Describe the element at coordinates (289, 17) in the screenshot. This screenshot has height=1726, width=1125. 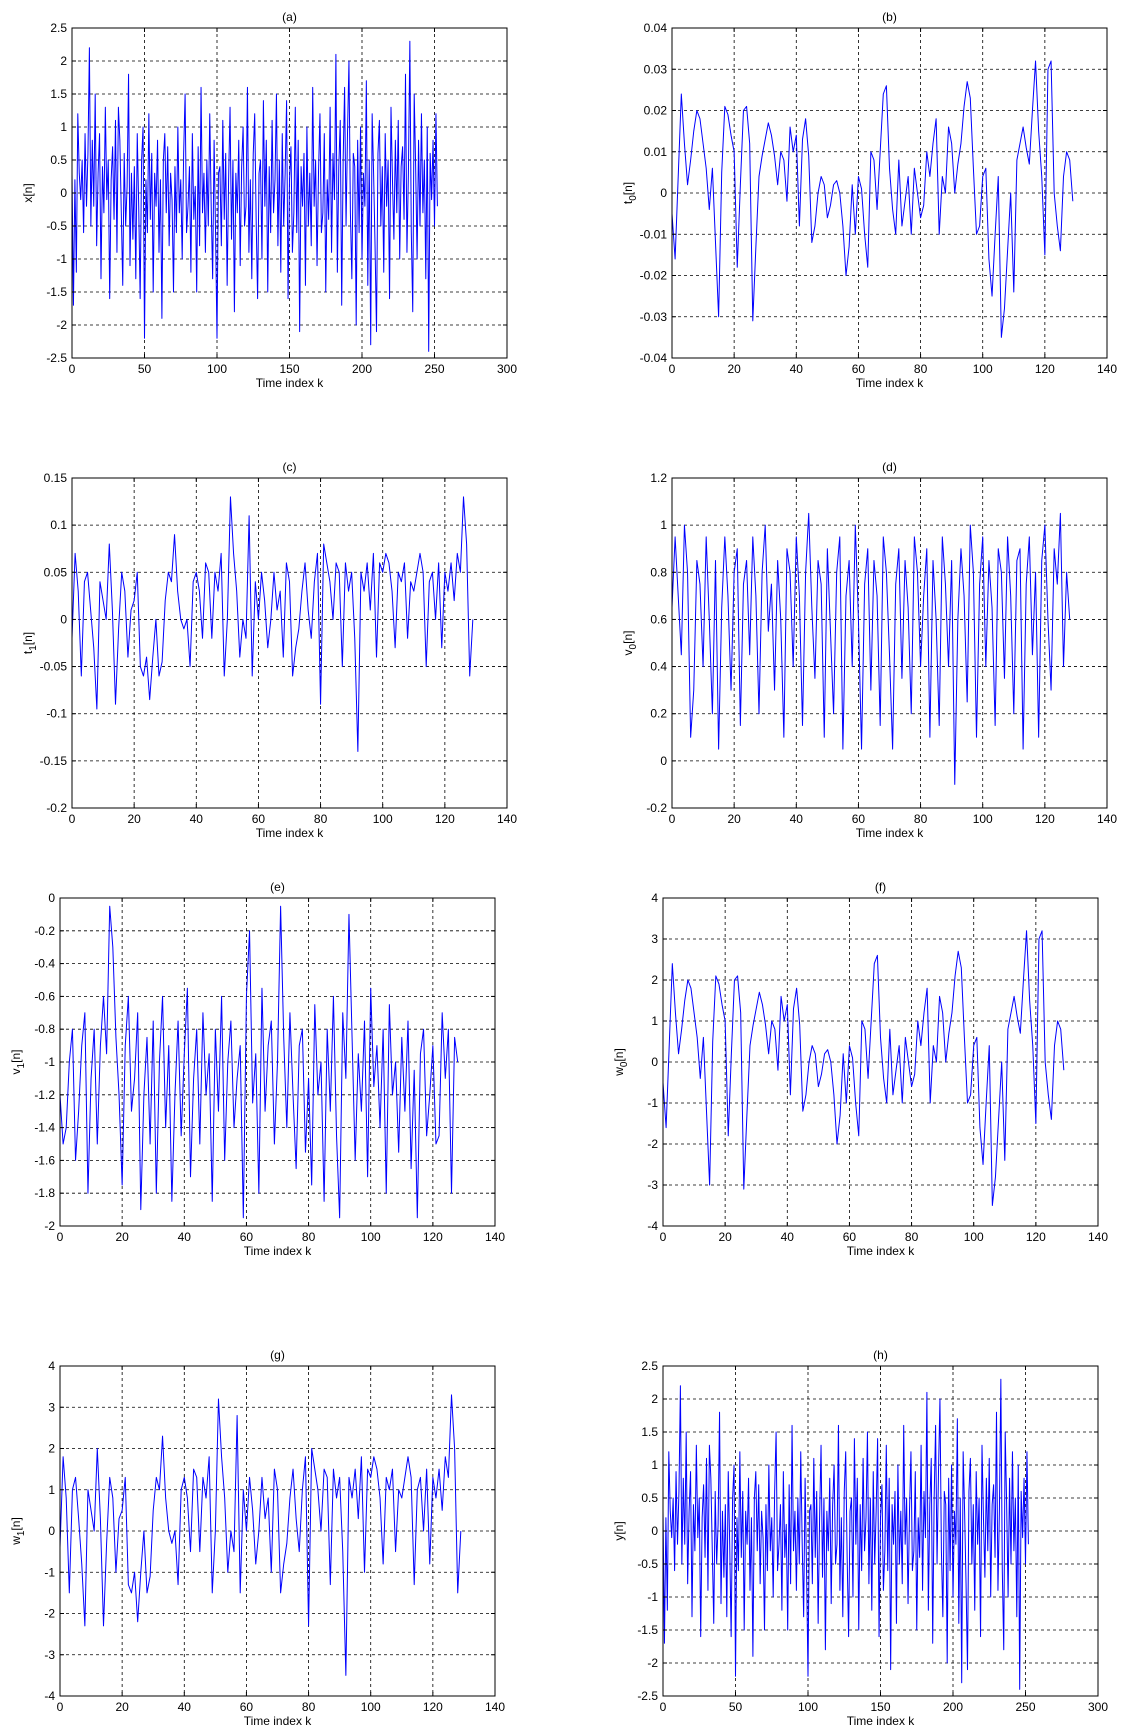
I see `chart-title: (a)` at that location.